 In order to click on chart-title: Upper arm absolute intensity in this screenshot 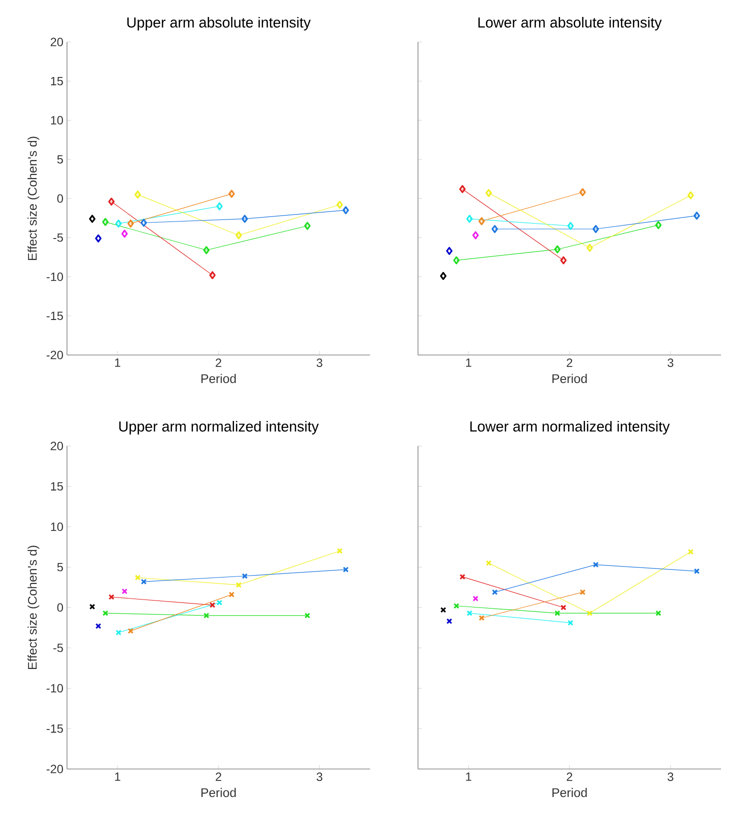, I will do `click(219, 23)`.